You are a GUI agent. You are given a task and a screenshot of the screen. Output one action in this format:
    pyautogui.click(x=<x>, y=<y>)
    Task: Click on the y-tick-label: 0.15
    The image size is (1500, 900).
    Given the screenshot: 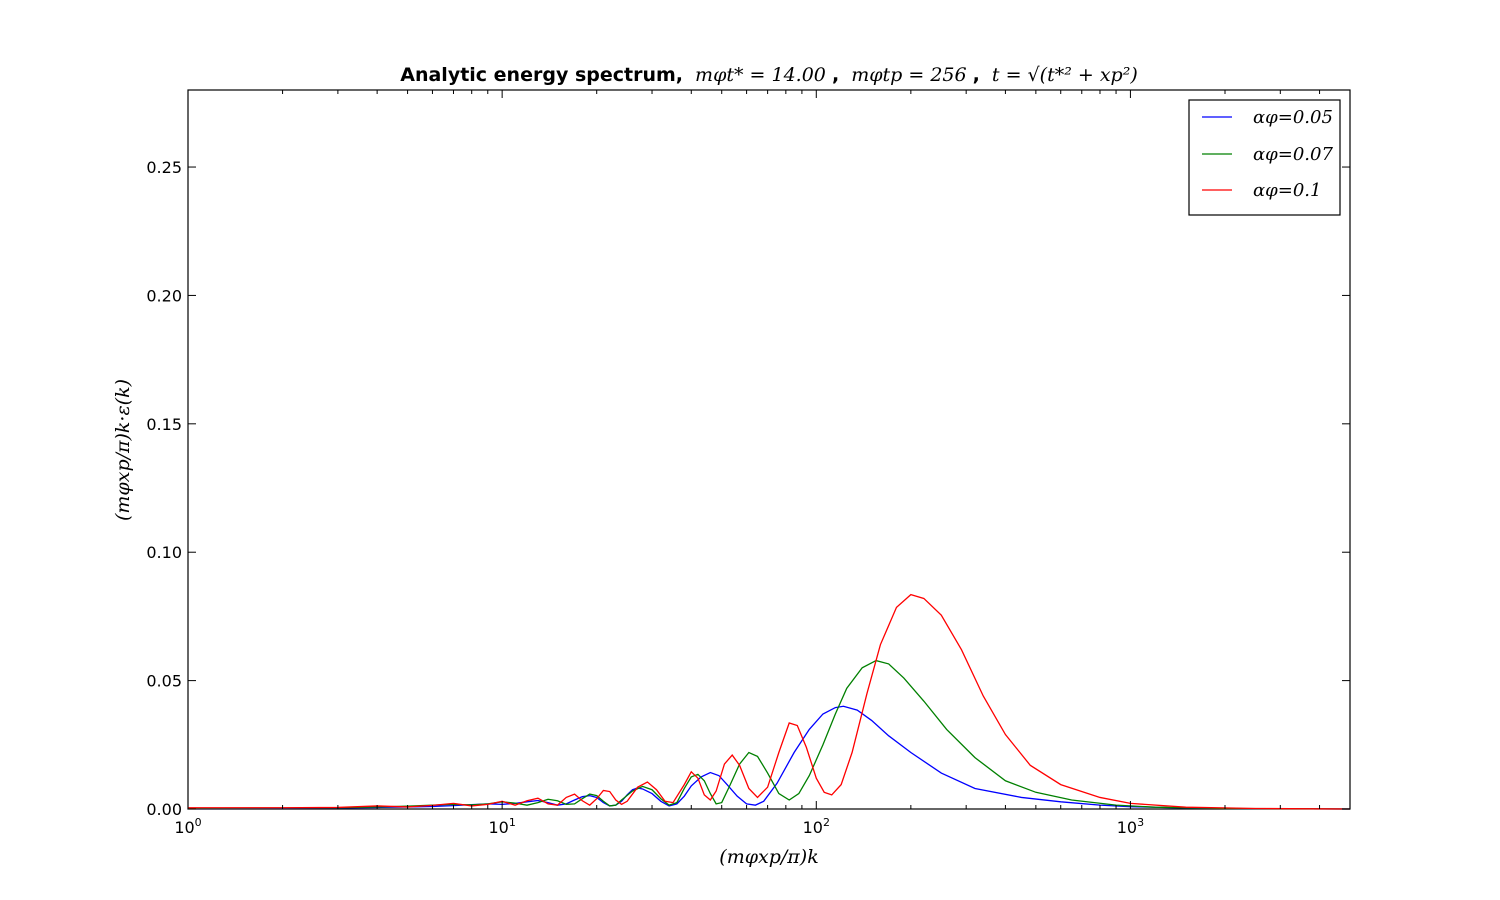 What is the action you would take?
    pyautogui.click(x=164, y=424)
    